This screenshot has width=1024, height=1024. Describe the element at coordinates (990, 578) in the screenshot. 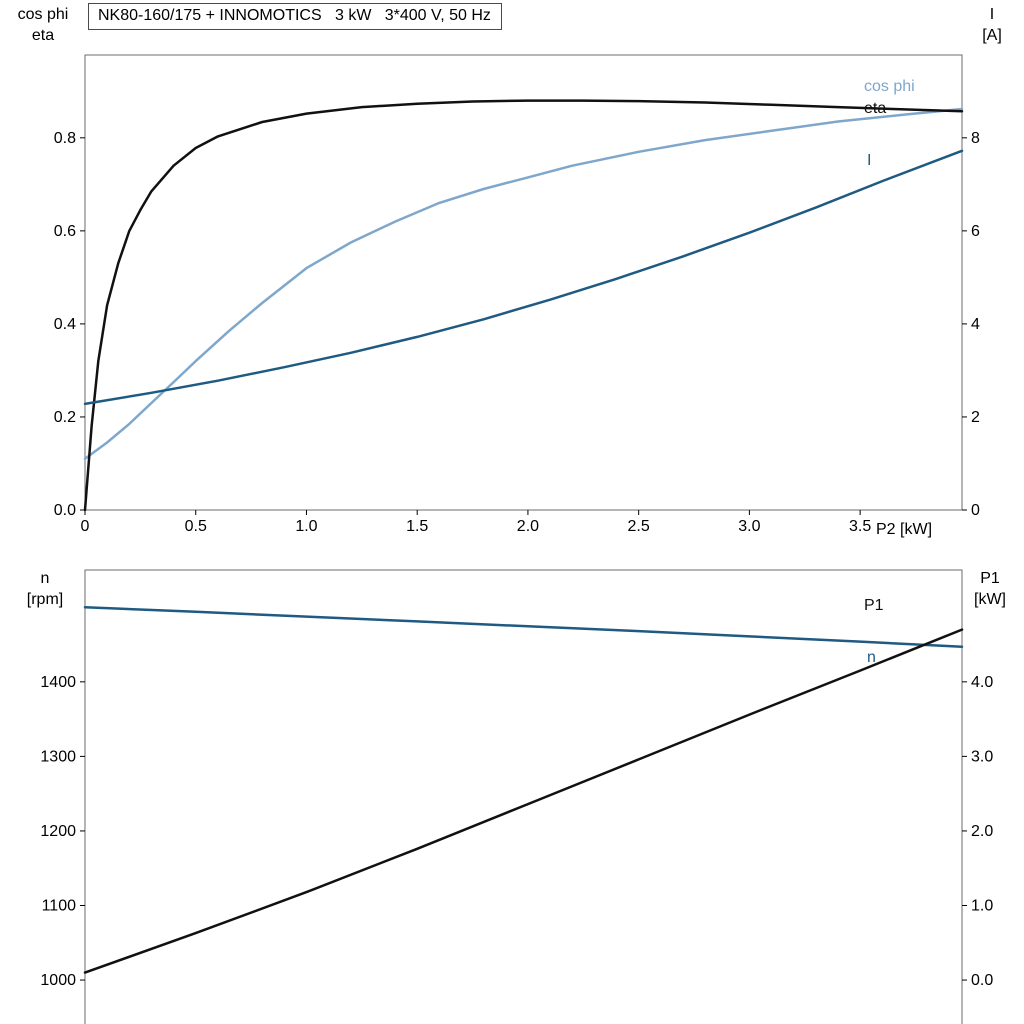

I see `lower-right-axis-title-line1: P1` at that location.